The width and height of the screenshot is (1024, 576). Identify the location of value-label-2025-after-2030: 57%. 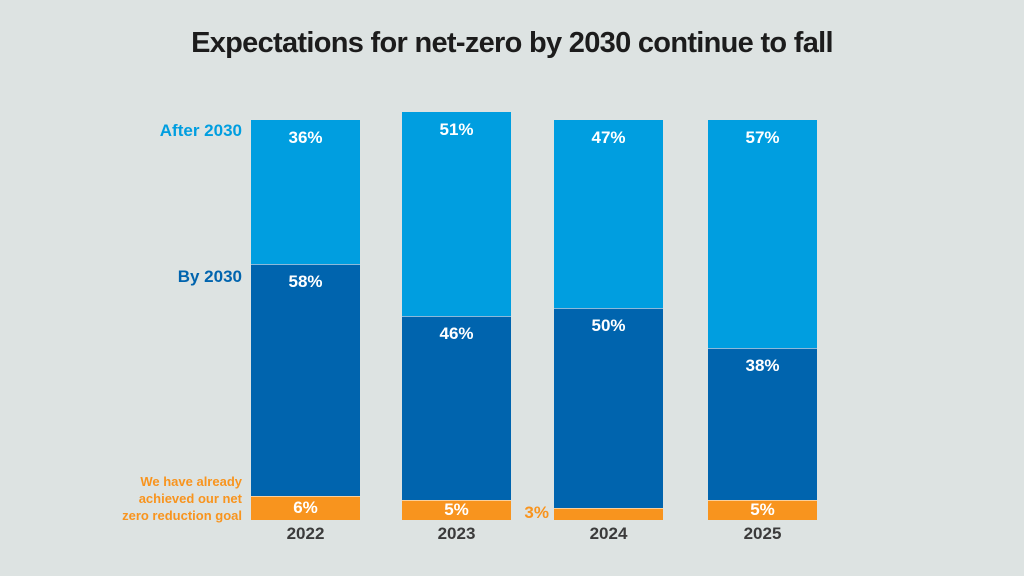
(762, 137).